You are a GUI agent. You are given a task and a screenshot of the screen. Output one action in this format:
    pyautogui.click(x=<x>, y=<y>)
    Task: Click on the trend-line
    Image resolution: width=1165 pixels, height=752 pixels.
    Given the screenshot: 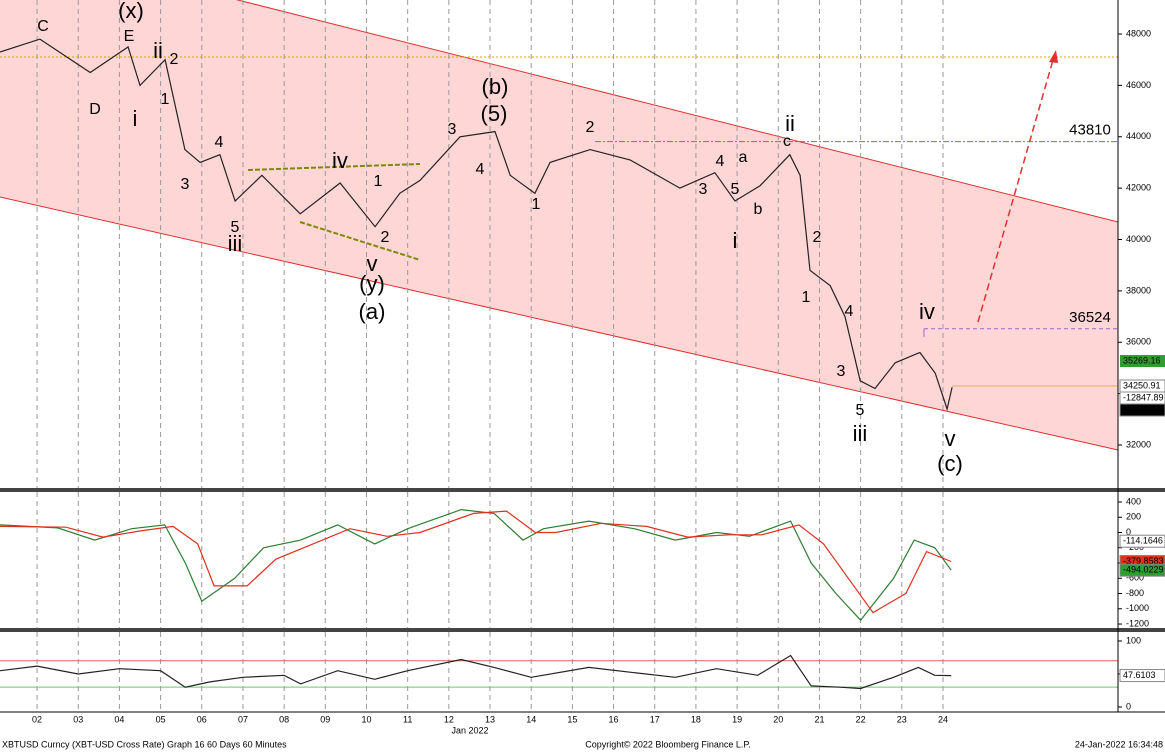 What is the action you would take?
    pyautogui.click(x=334, y=167)
    